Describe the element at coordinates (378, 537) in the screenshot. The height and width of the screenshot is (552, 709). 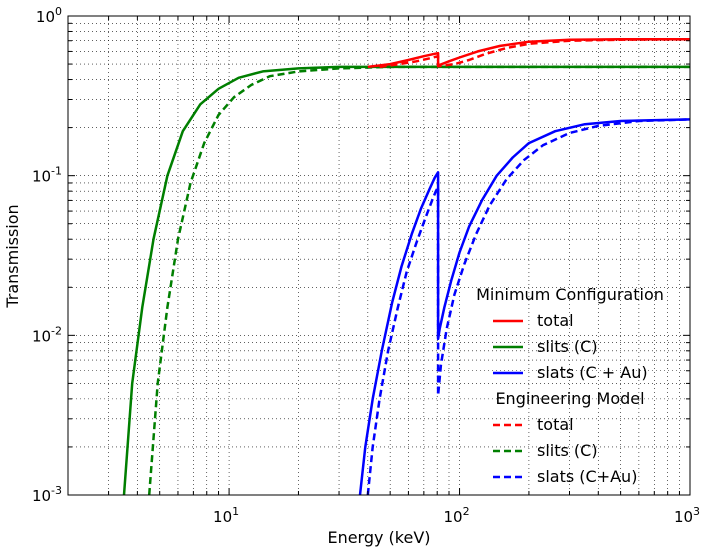
I see `x-axis-label: Energy (keV)` at that location.